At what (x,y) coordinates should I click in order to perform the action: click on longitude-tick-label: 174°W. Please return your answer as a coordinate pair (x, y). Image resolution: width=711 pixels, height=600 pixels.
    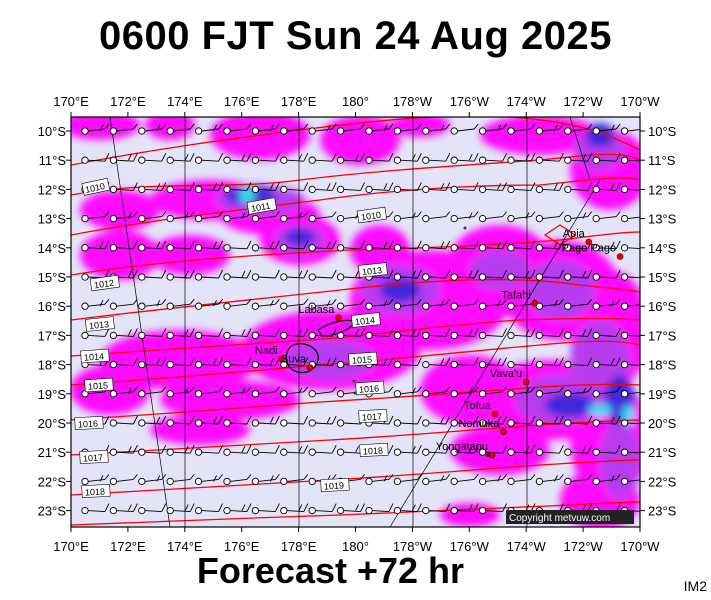
    Looking at the image, I should click on (527, 101).